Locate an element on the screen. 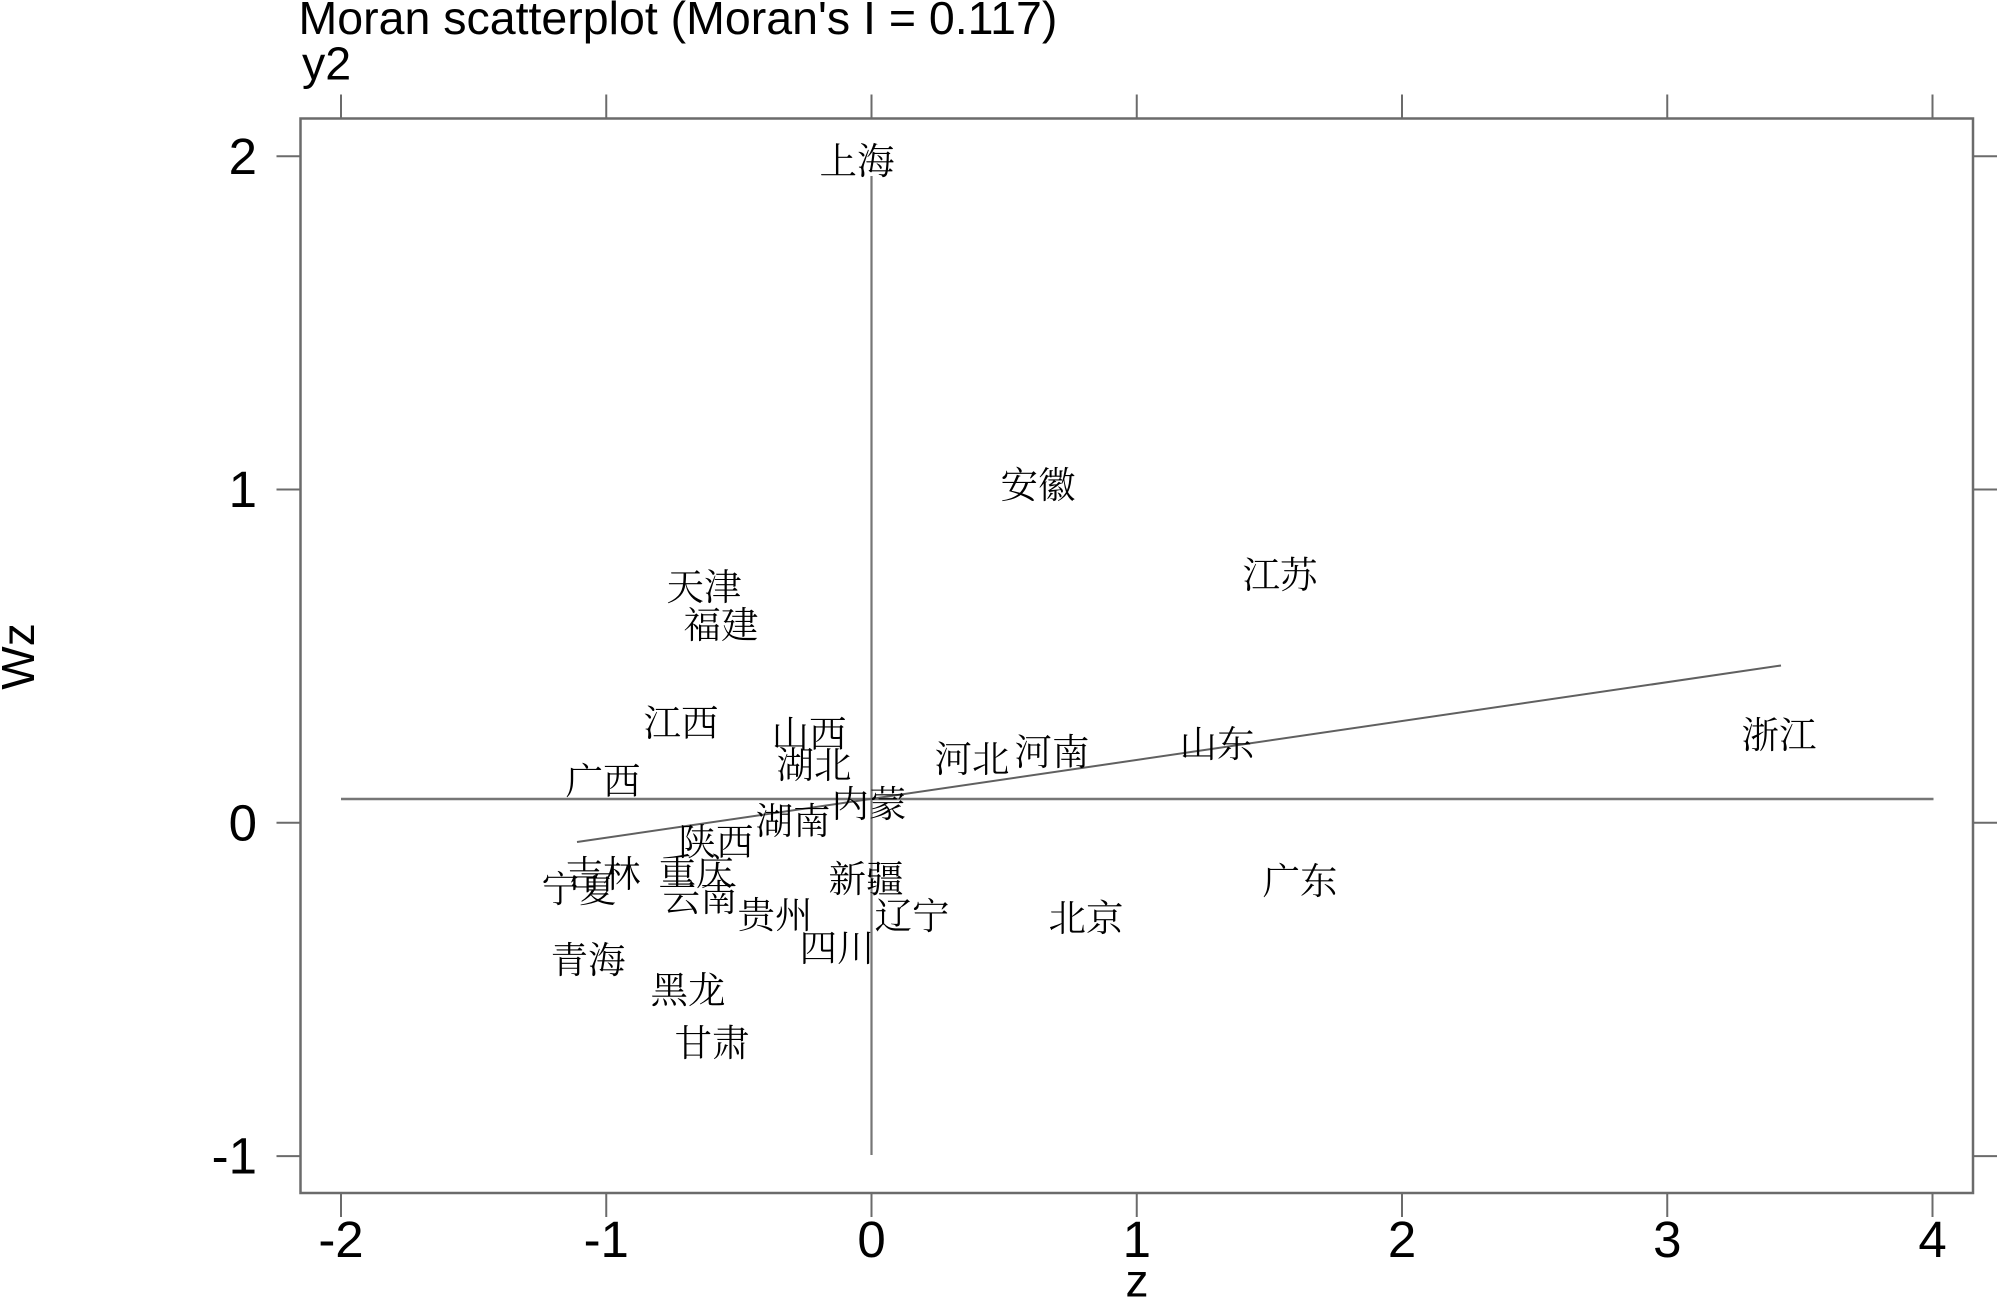 This screenshot has height=1300, width=2000. svg-text: -2 is located at coordinates (340, 1239).